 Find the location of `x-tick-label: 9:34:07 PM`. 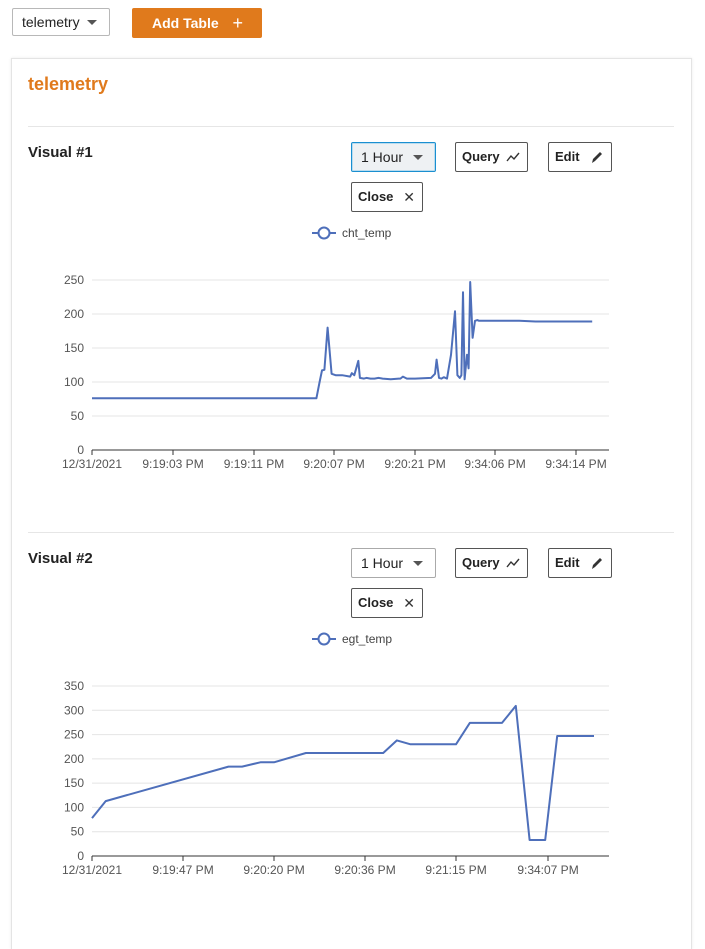

x-tick-label: 9:34:07 PM is located at coordinates (547, 870).